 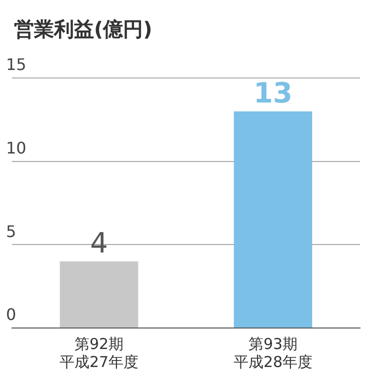 I want to click on data-label: 4, so click(x=99, y=243).